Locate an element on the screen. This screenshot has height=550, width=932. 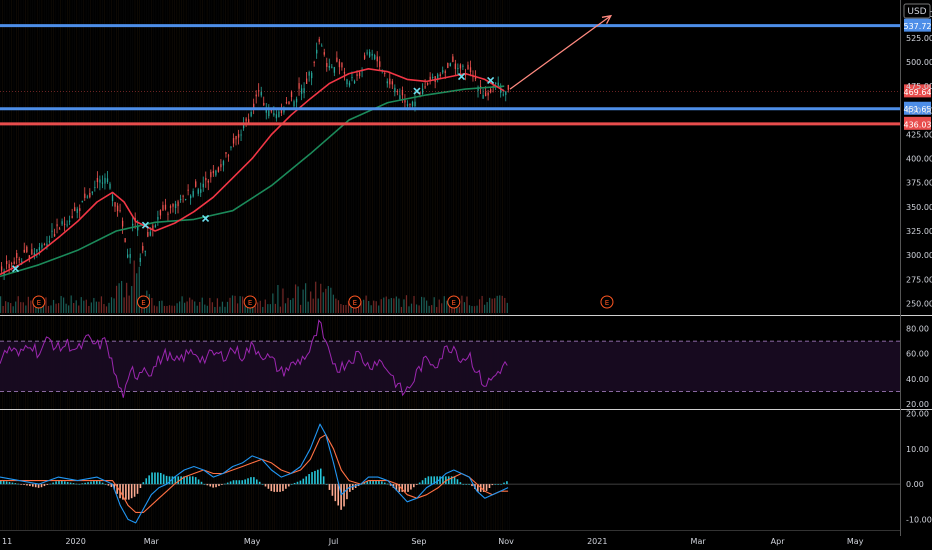
price-axis-tick-label: 300.00 is located at coordinates (919, 255).